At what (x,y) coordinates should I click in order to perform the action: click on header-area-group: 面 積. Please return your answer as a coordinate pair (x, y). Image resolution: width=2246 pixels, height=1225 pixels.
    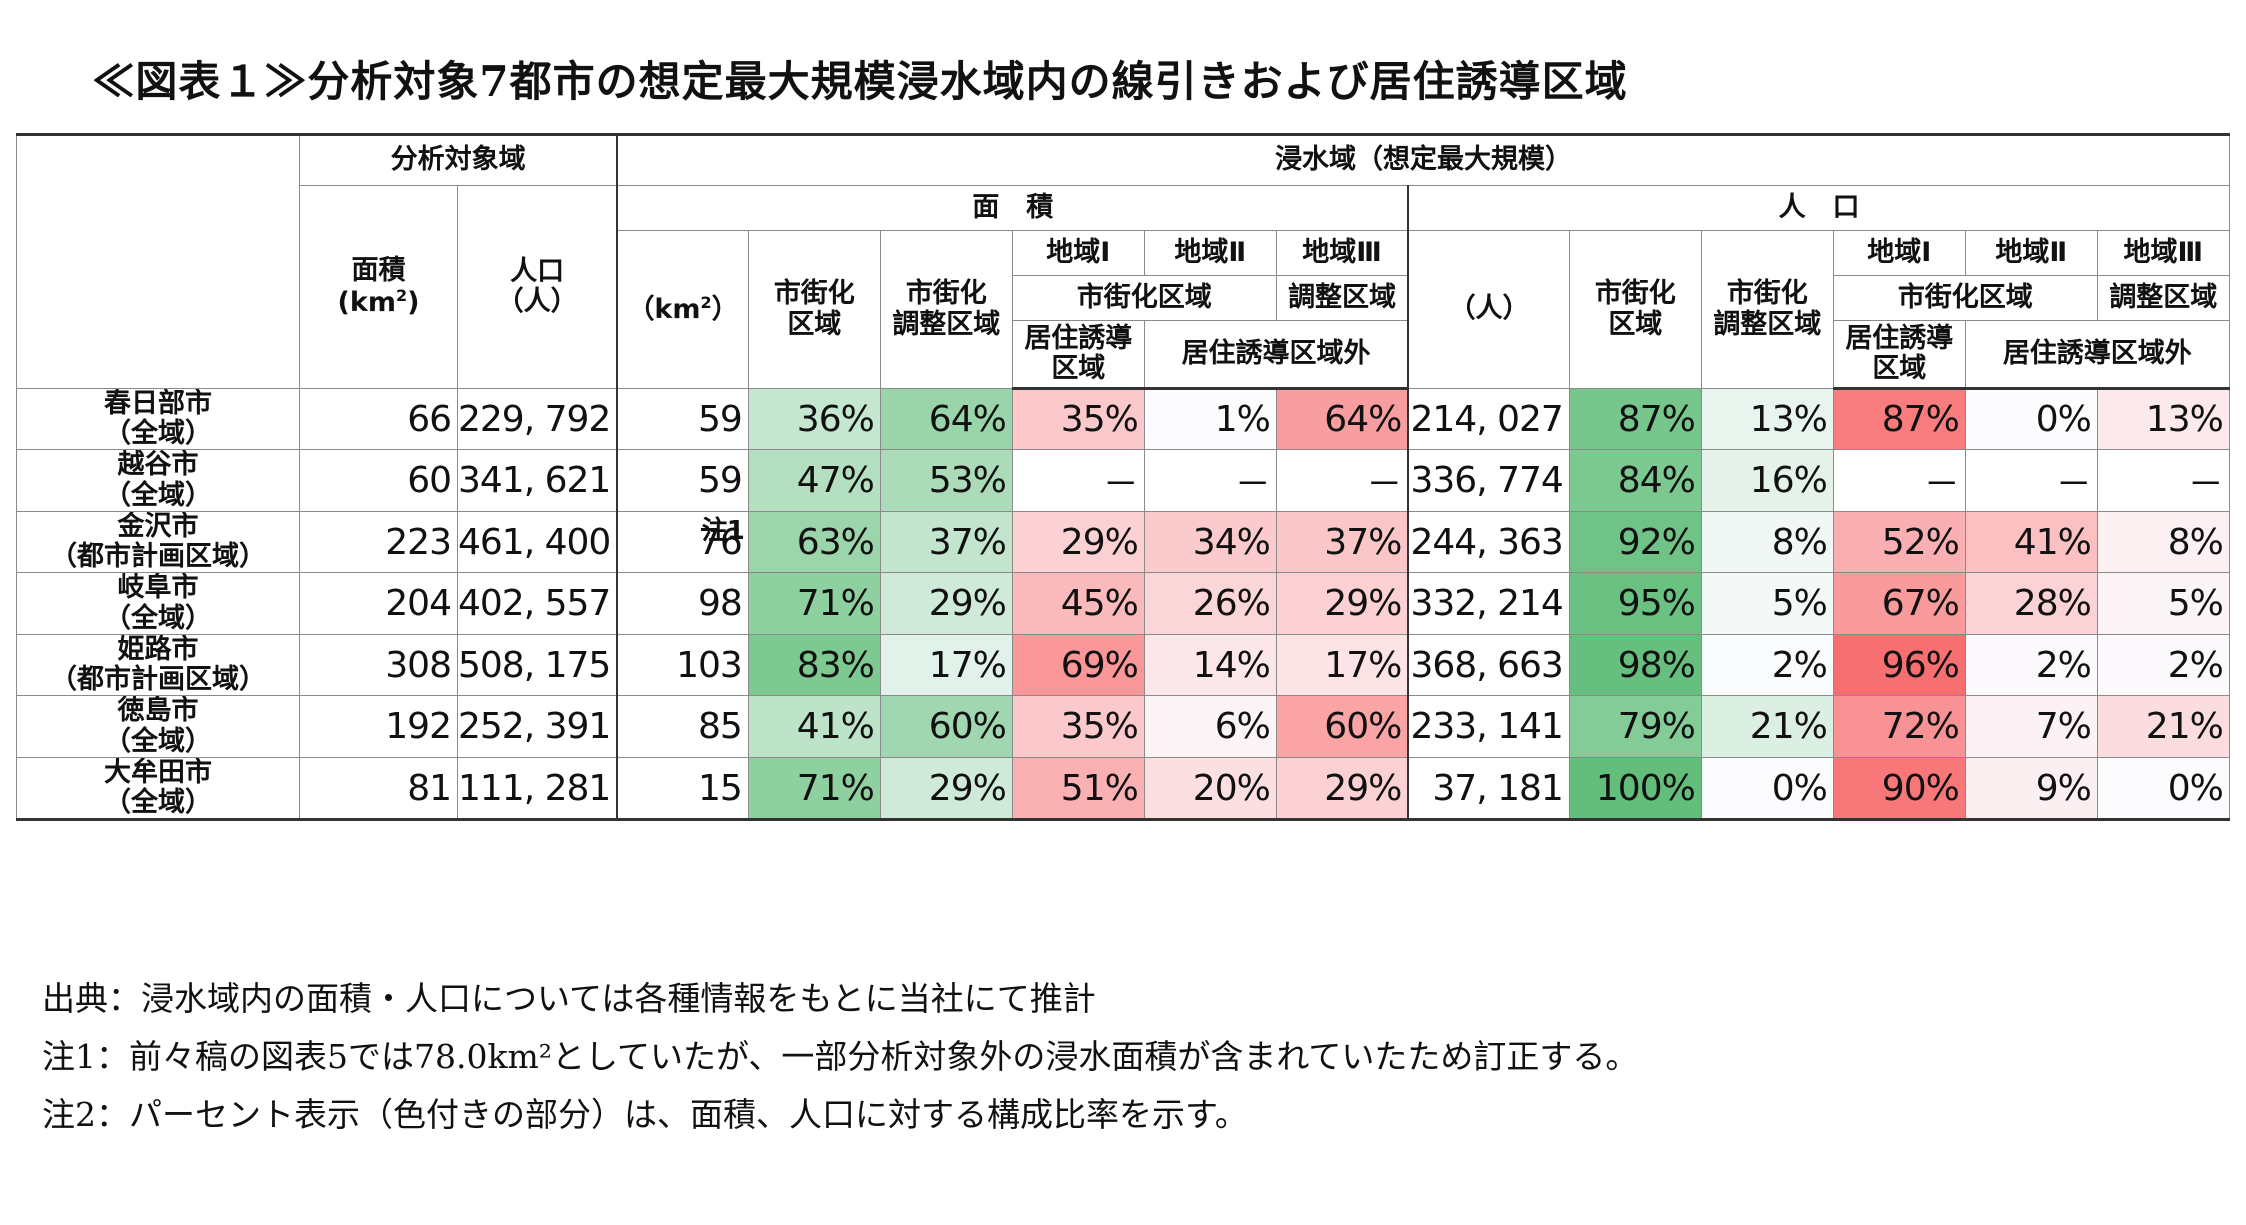
    Looking at the image, I should click on (1012, 208).